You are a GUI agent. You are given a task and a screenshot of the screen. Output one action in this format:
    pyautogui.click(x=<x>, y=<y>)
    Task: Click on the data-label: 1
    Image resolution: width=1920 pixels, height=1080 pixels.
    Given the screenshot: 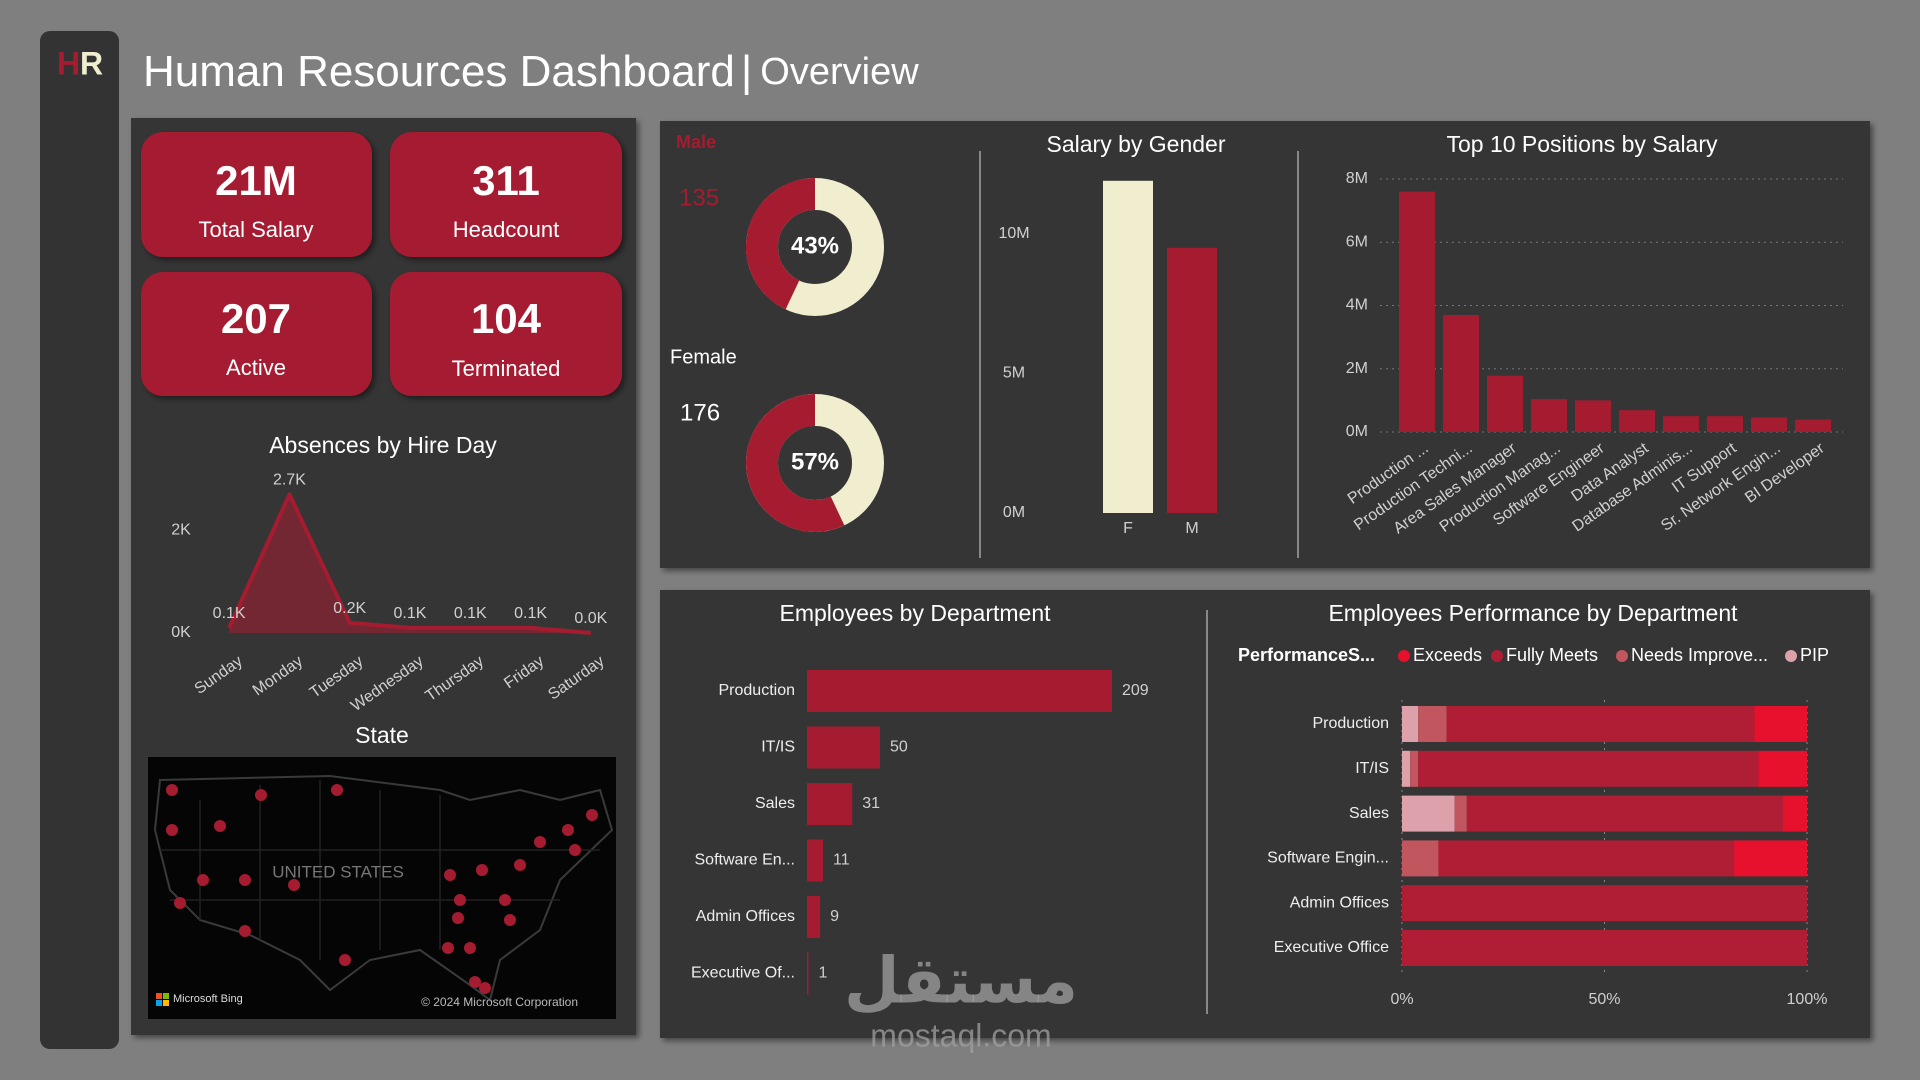 What is the action you would take?
    pyautogui.click(x=822, y=973)
    